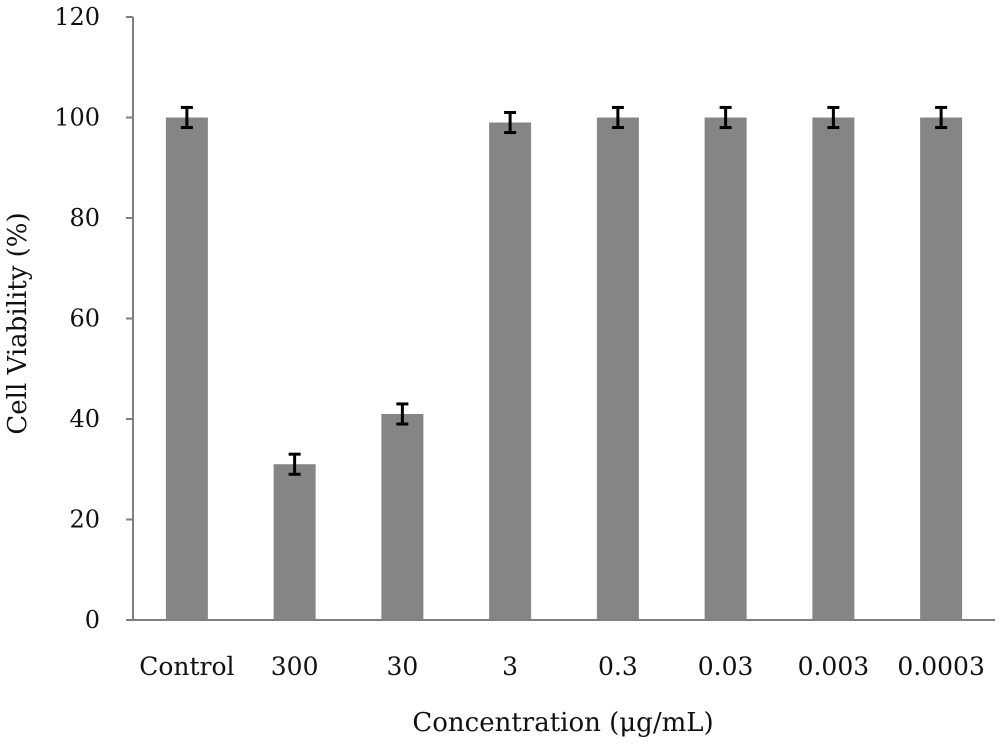 The image size is (1000, 755). What do you see at coordinates (84, 419) in the screenshot?
I see `y-tick-label: 40` at bounding box center [84, 419].